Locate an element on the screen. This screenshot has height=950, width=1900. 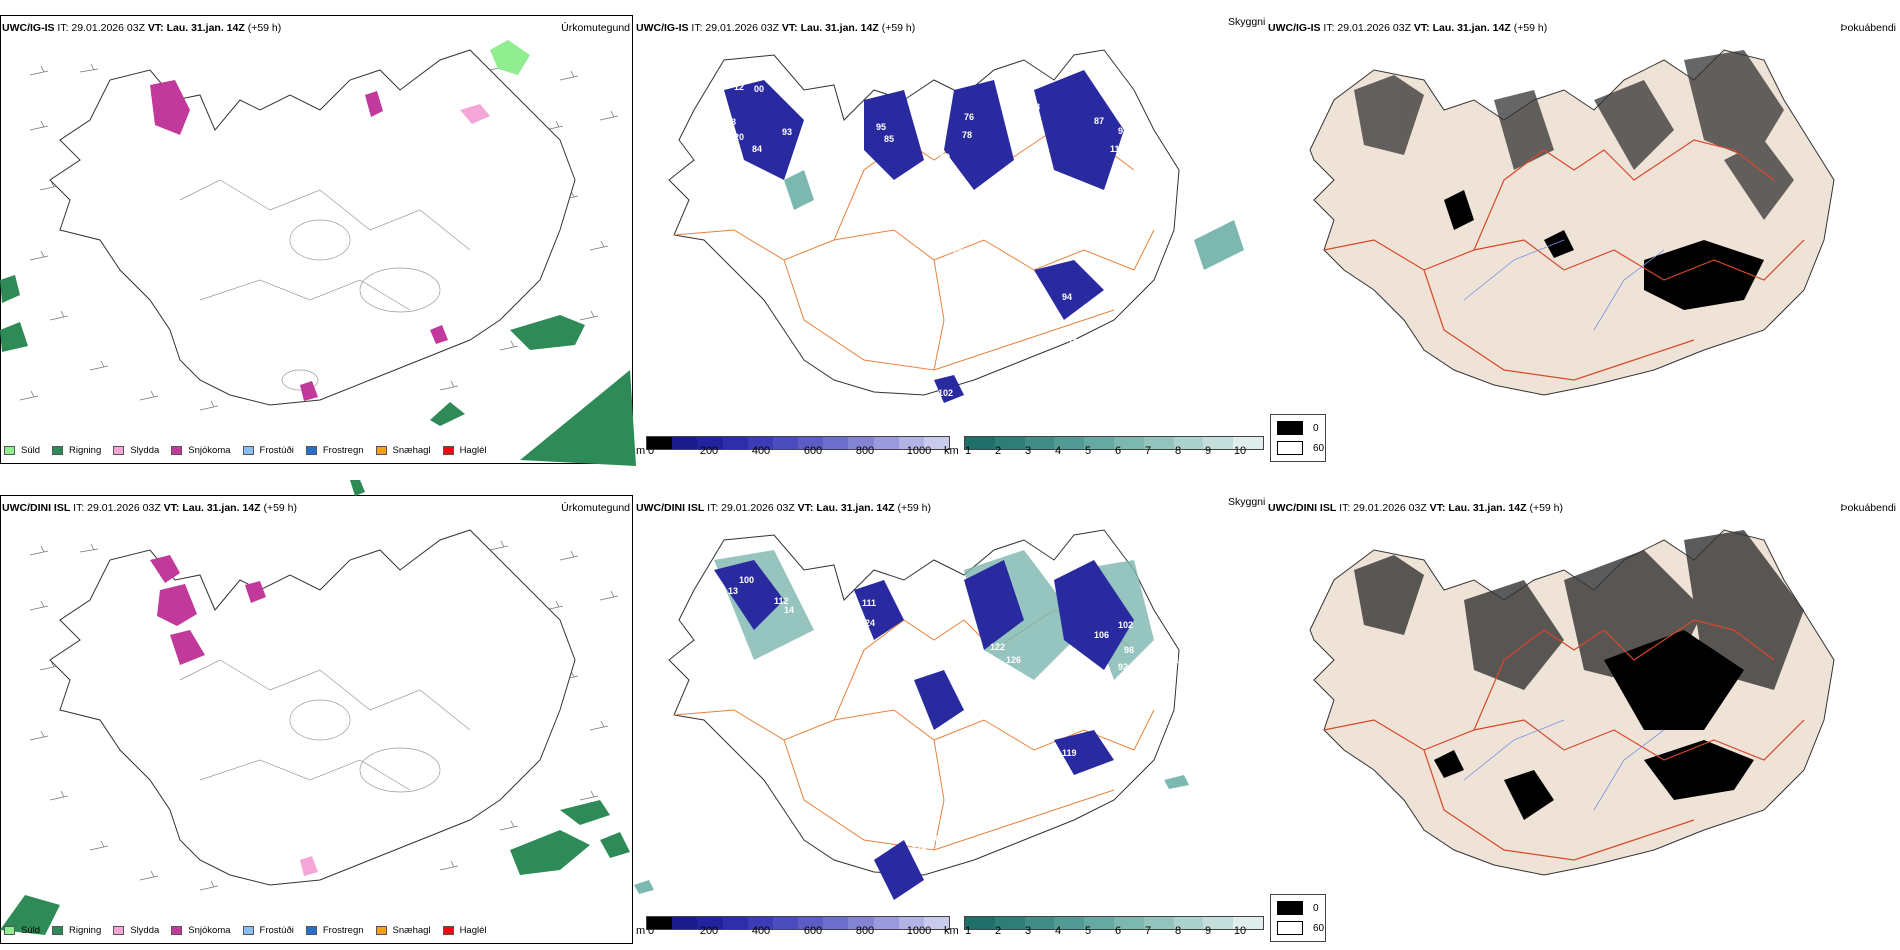
cloud-base-label: 92 is located at coordinates (1123, 667).